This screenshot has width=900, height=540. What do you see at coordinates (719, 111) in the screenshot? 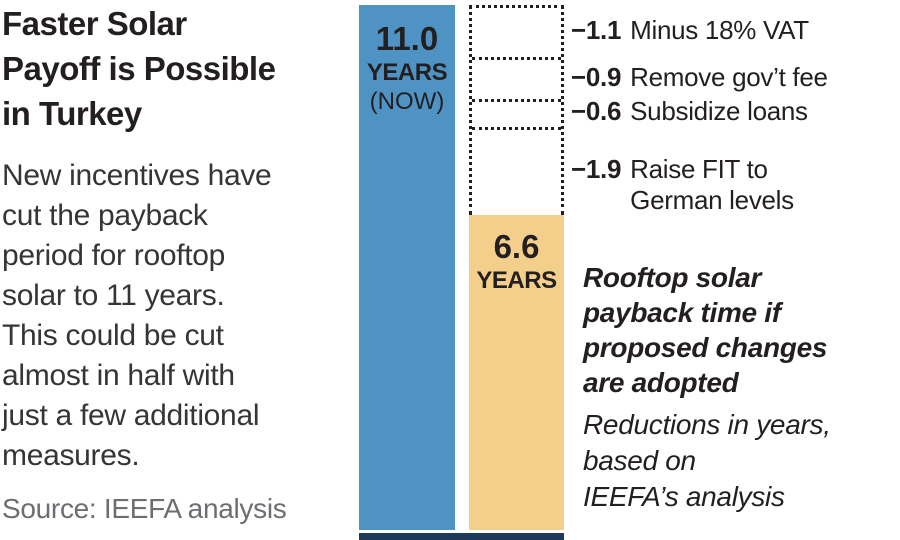
I see `reduction-text: Subsidize loans` at bounding box center [719, 111].